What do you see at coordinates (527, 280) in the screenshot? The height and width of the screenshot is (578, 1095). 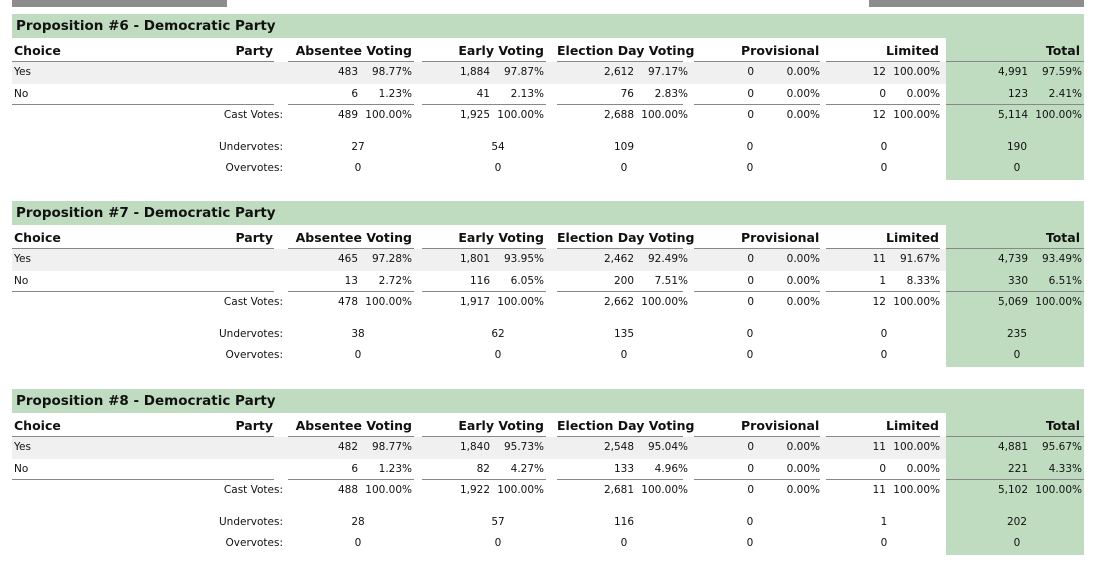 I see `early-pct: 6.05%` at bounding box center [527, 280].